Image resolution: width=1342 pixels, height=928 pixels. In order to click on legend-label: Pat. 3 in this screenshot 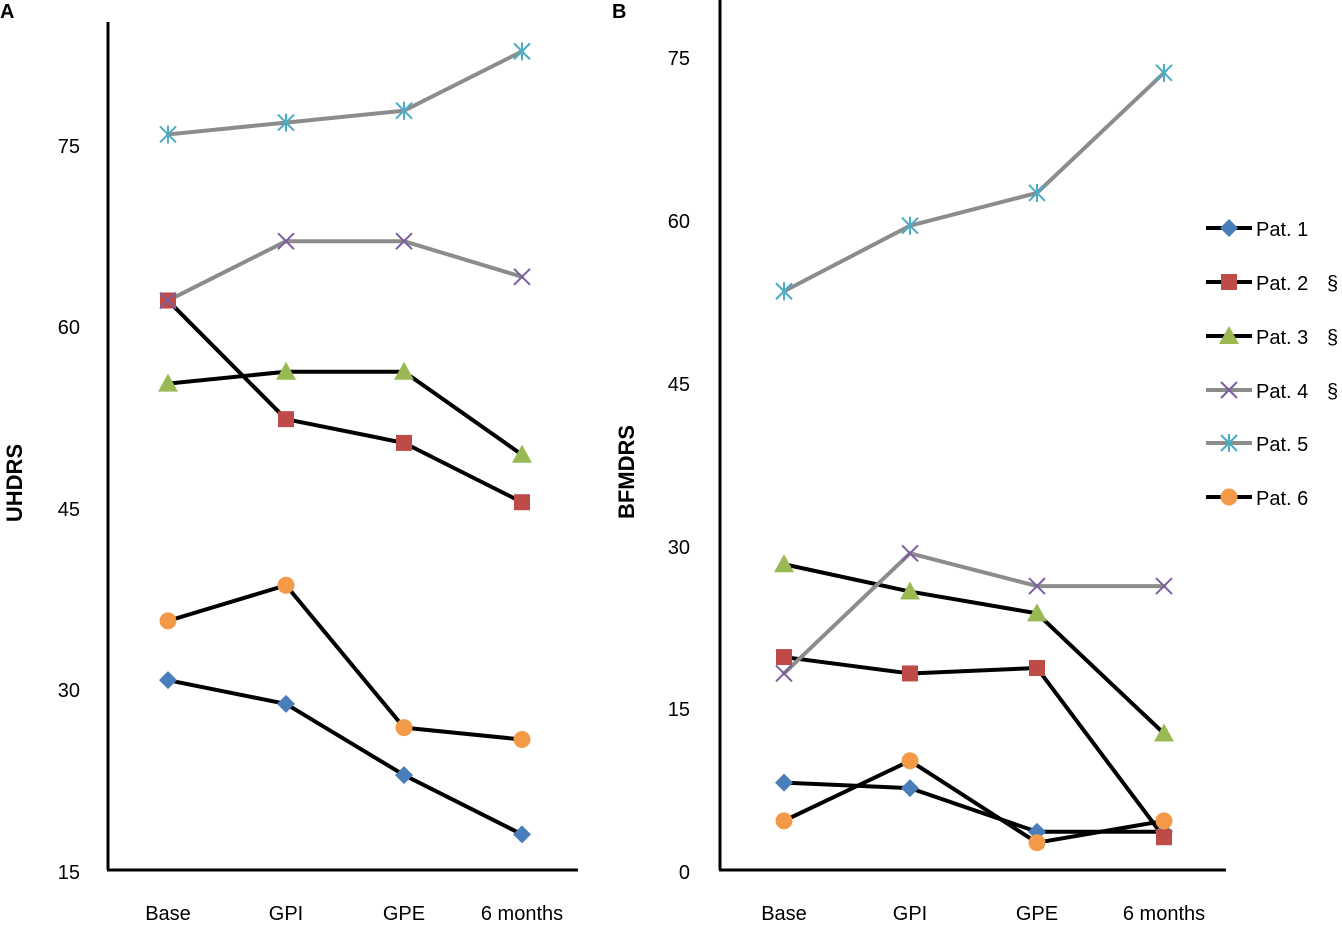, I will do `click(1282, 338)`.